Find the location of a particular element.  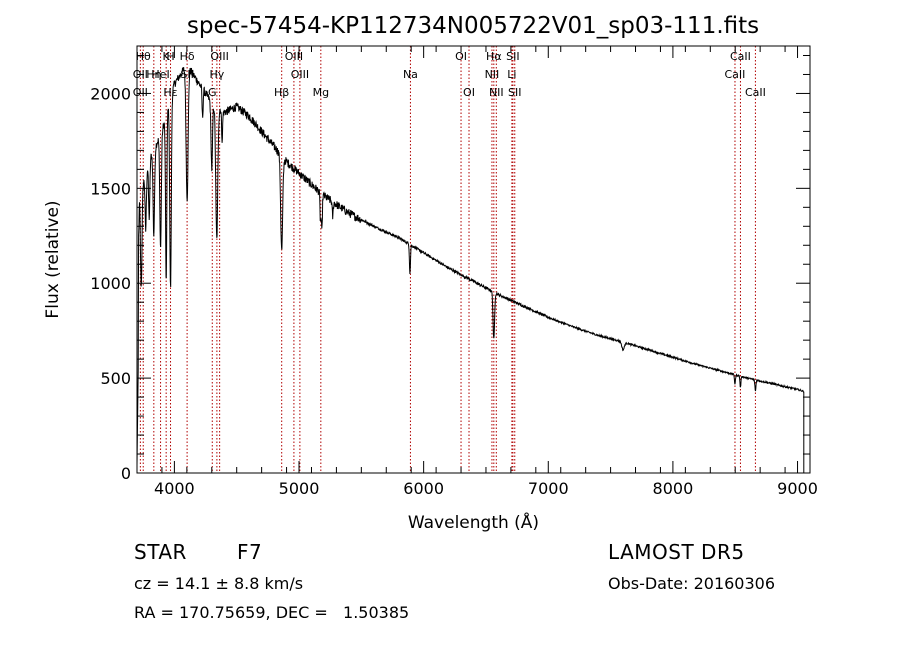

line-marker-label: Hθ is located at coordinates (143, 56).